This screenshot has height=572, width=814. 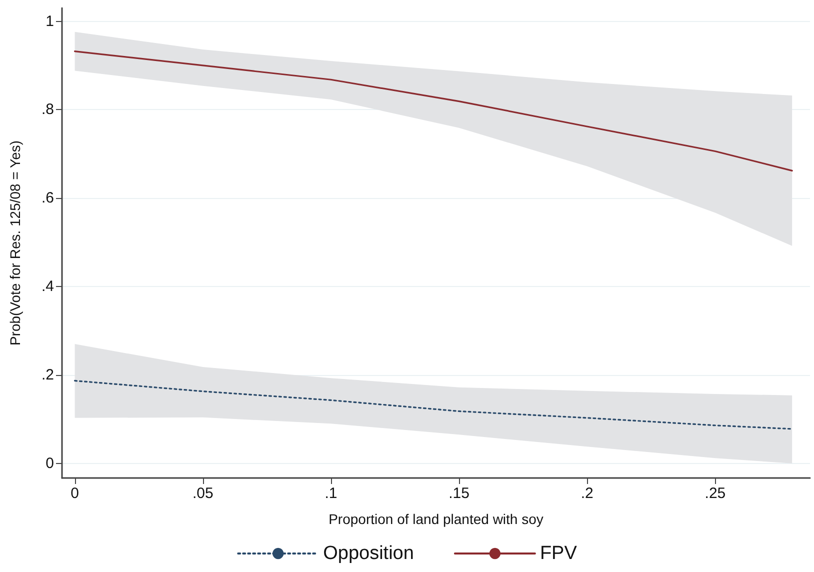 I want to click on legend-label: Opposition, so click(x=368, y=553).